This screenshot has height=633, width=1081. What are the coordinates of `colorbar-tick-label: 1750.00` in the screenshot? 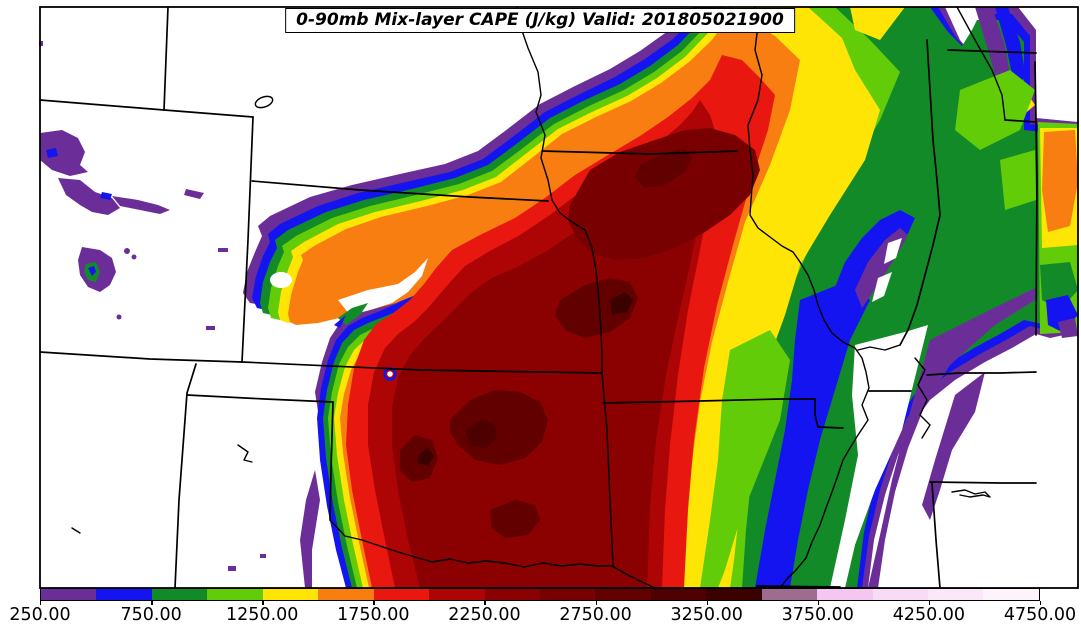 It's located at (373, 615).